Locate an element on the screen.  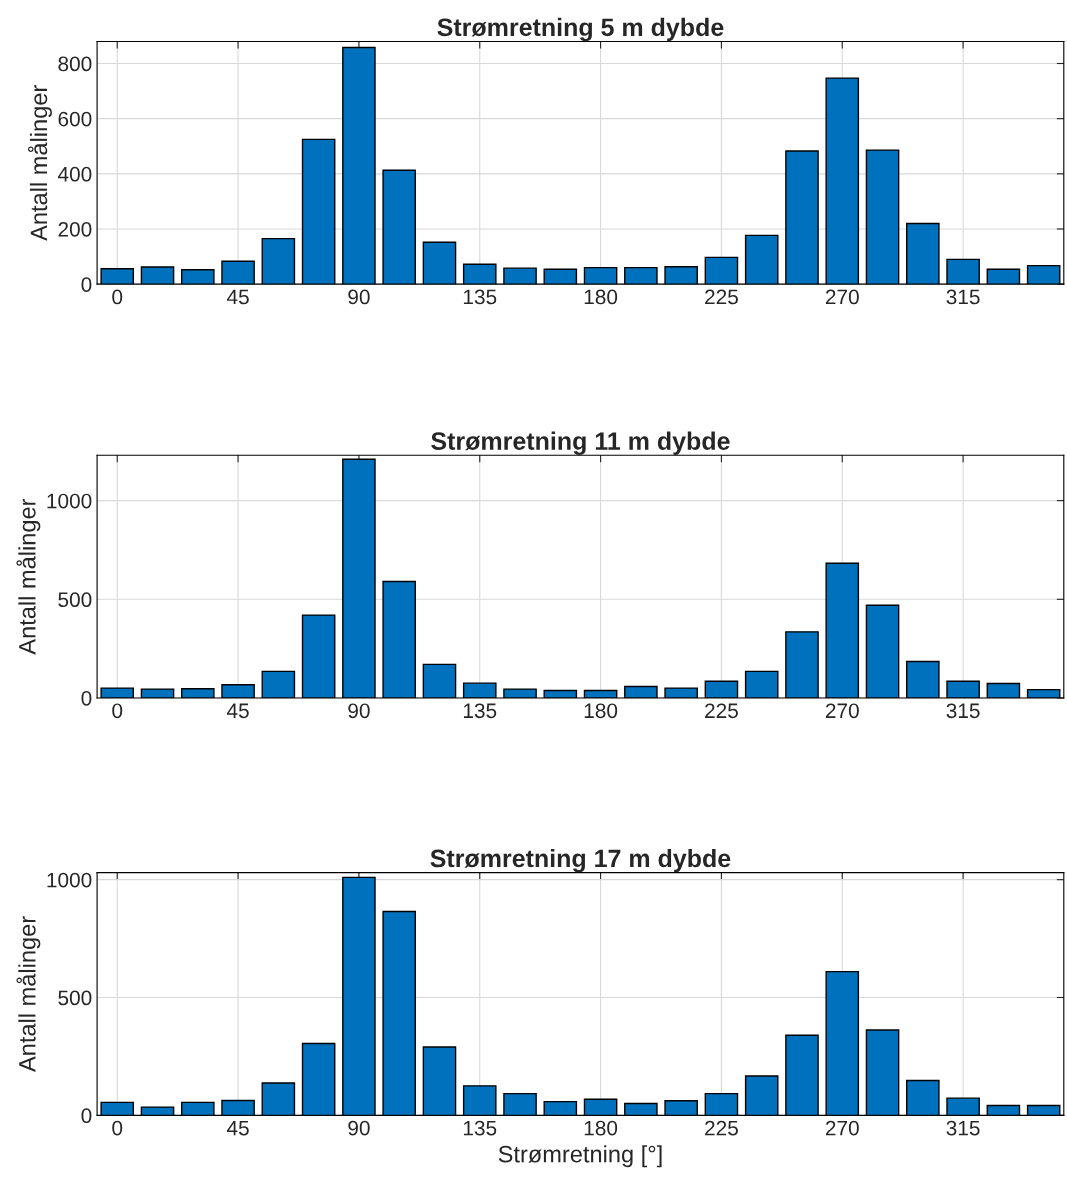
chart-title: Strømretning 5 m dybde is located at coordinates (580, 29).